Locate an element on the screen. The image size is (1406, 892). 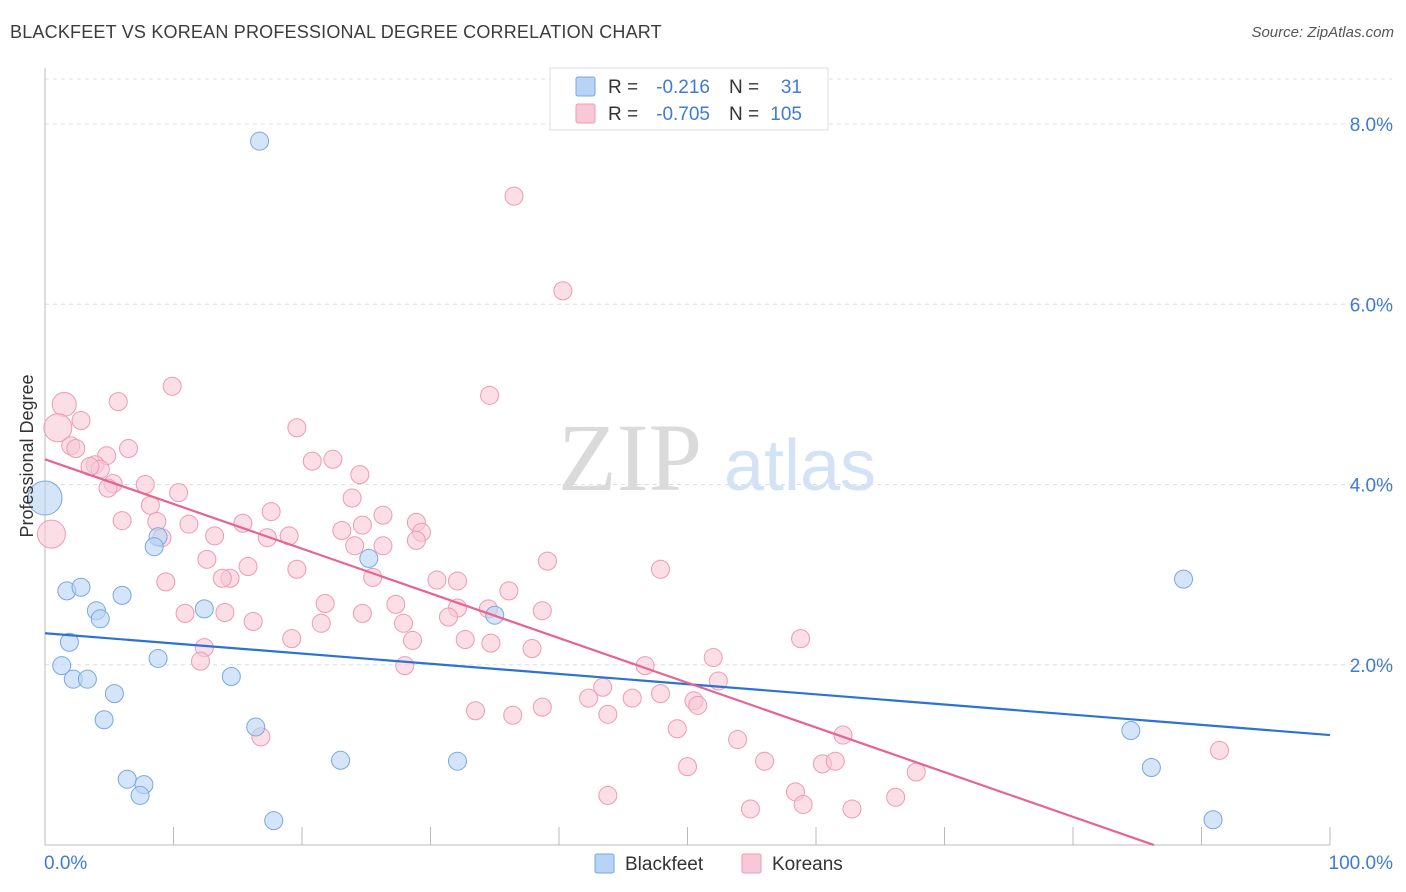
koreans-swatch is located at coordinates (585, 113).